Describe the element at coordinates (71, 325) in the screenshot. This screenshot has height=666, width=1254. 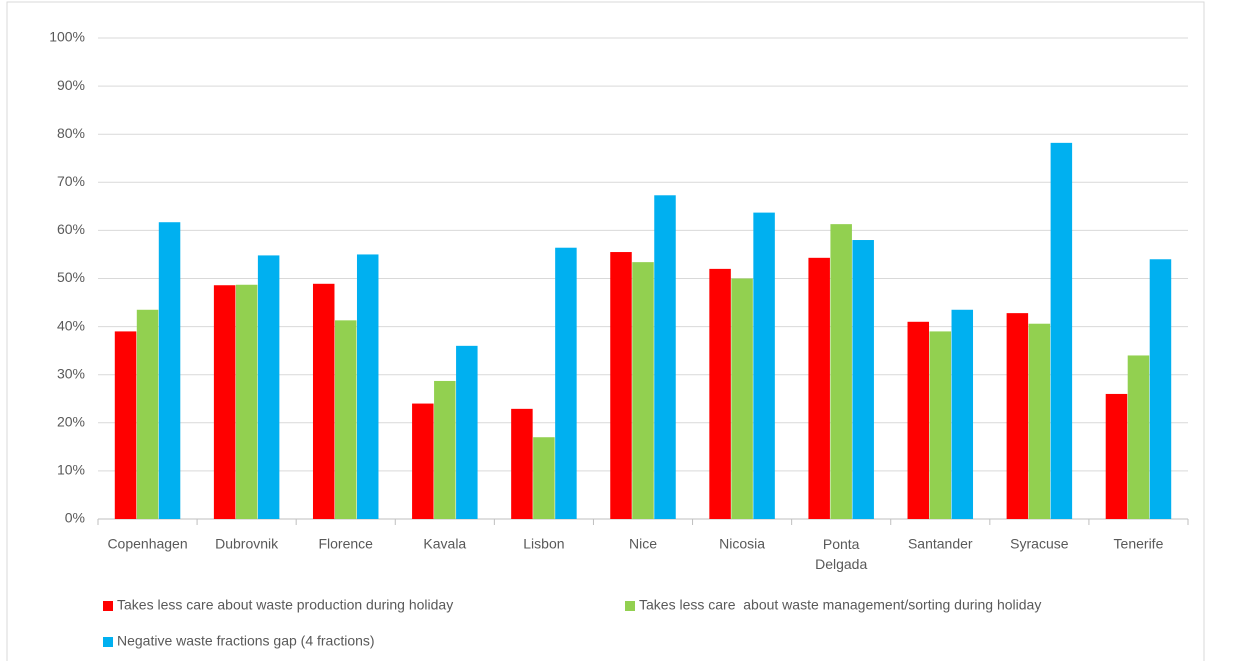
I see `y-tick-label: 40%` at that location.